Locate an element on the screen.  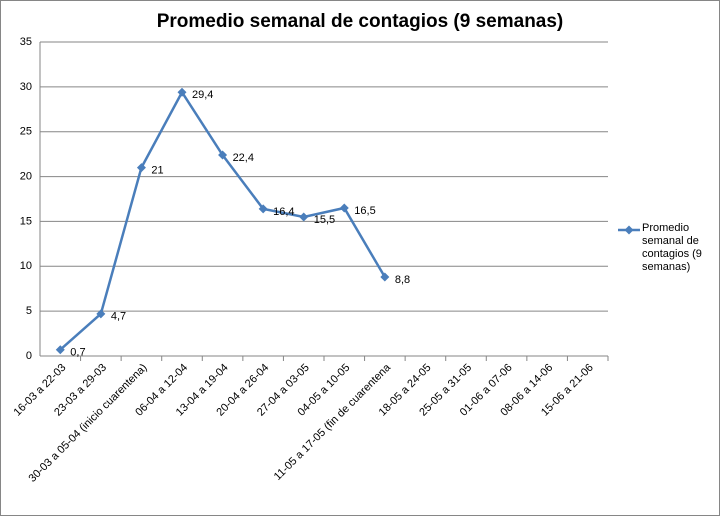
y-tick-label: 5 is located at coordinates (29, 311).